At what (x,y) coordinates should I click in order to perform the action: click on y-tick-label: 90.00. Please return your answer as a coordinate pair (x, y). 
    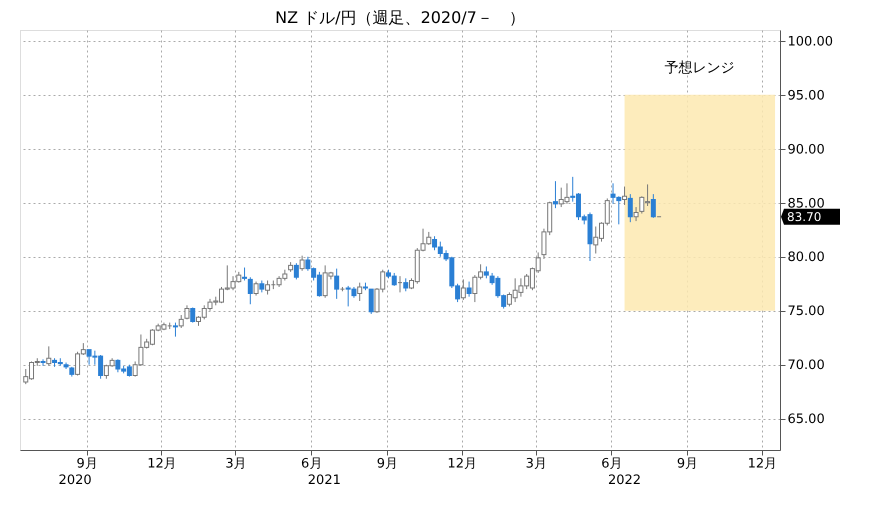
    Looking at the image, I should click on (806, 150).